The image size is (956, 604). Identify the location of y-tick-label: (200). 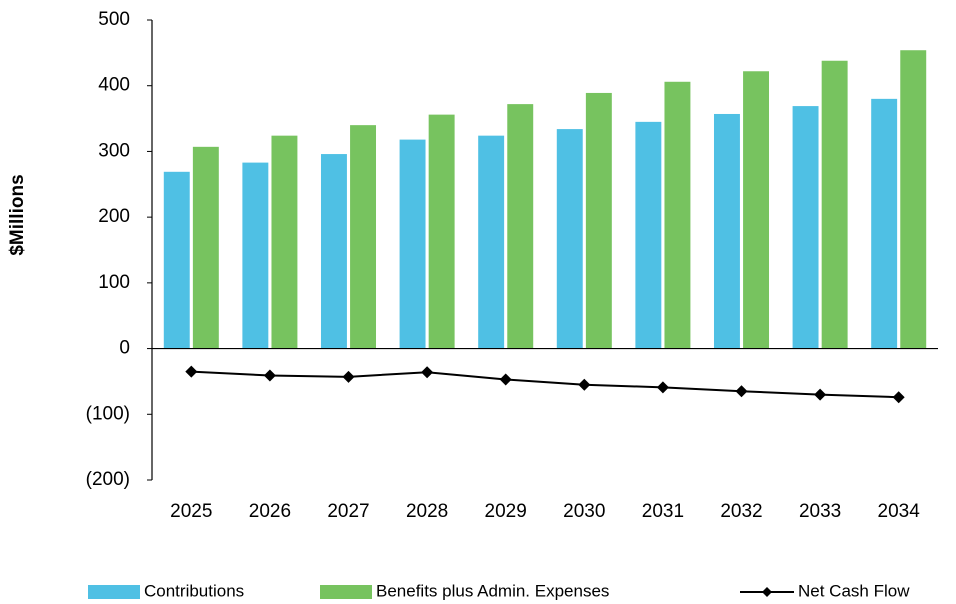
(108, 479).